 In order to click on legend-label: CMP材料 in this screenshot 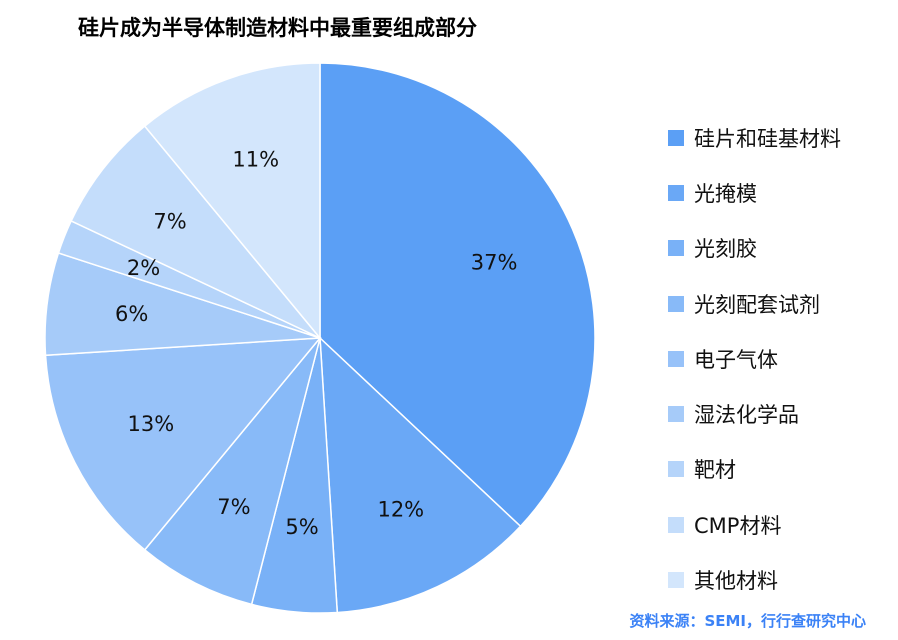, I will do `click(738, 525)`.